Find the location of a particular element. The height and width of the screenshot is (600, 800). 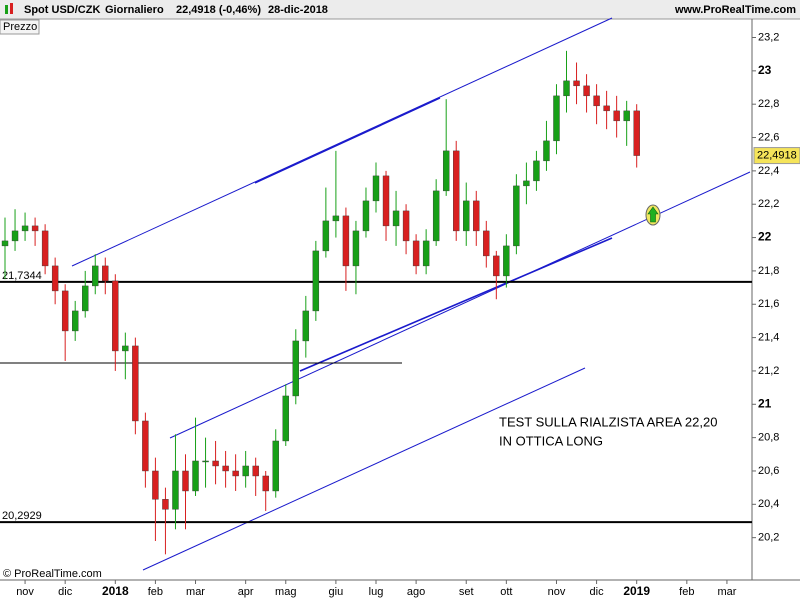

y-tick-label: 21,8 is located at coordinates (768, 271).